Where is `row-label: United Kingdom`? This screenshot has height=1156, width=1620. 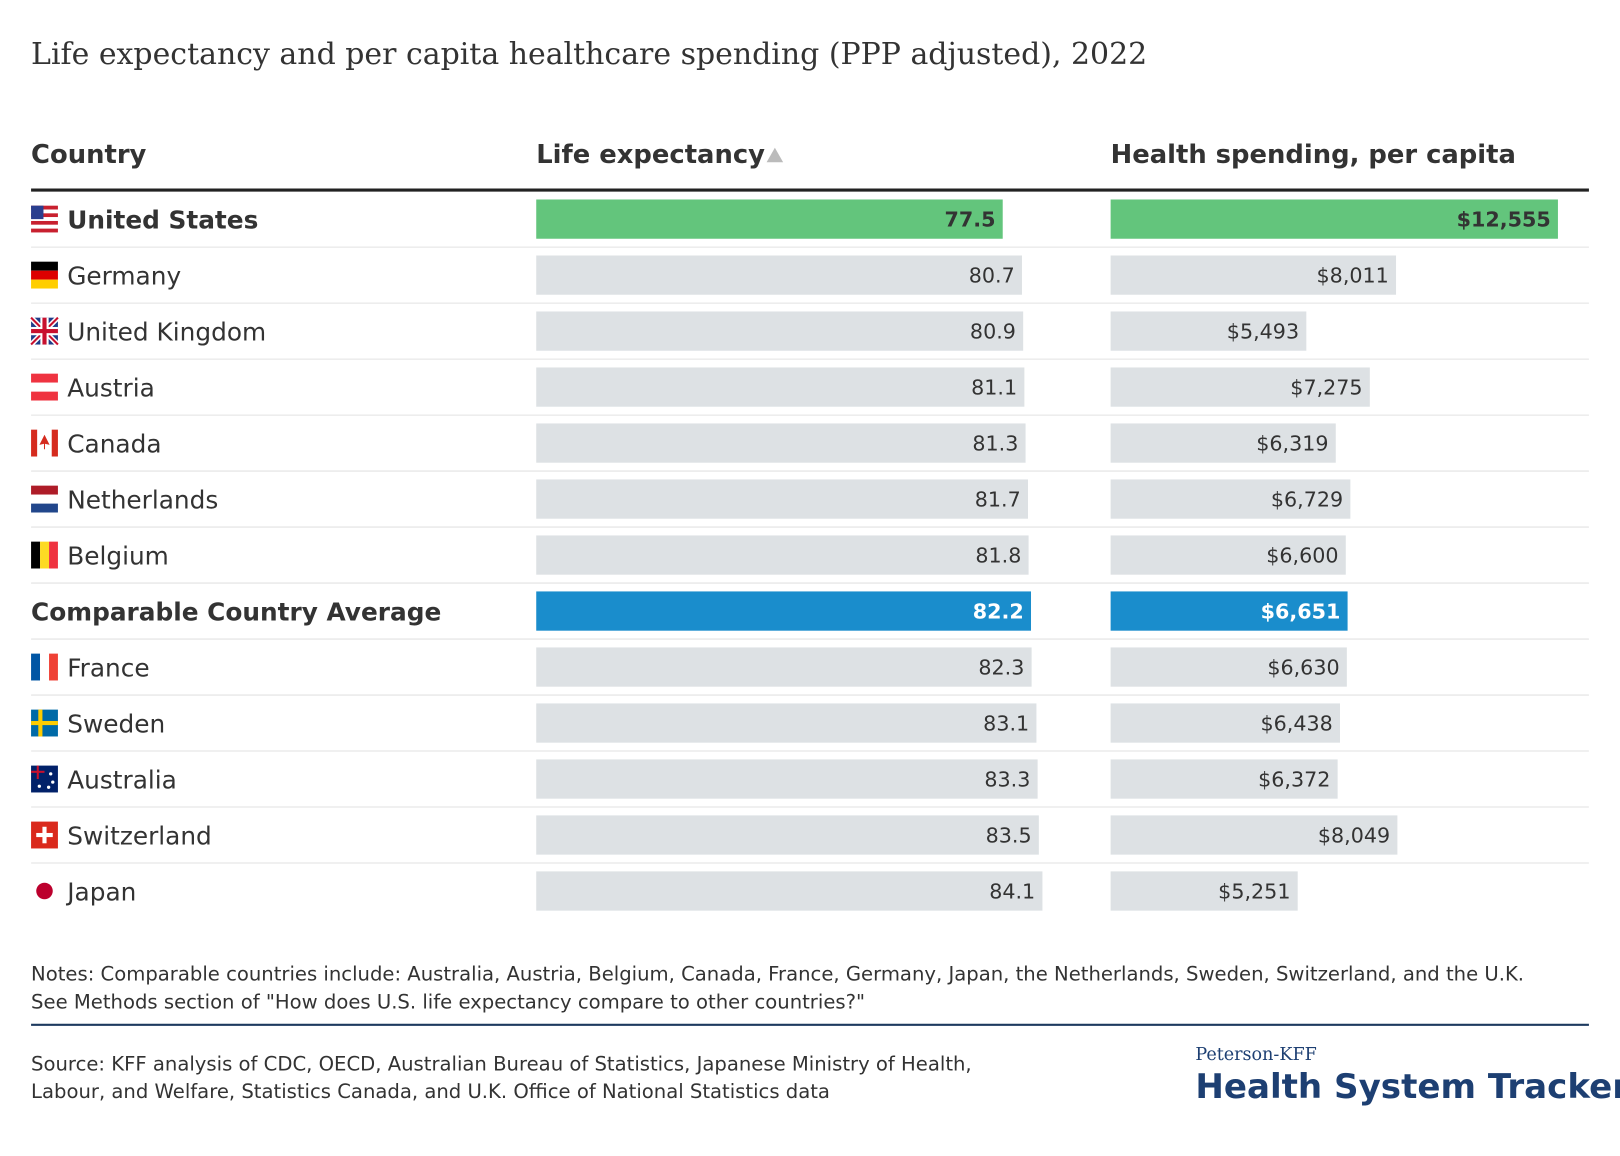 row-label: United Kingdom is located at coordinates (166, 331).